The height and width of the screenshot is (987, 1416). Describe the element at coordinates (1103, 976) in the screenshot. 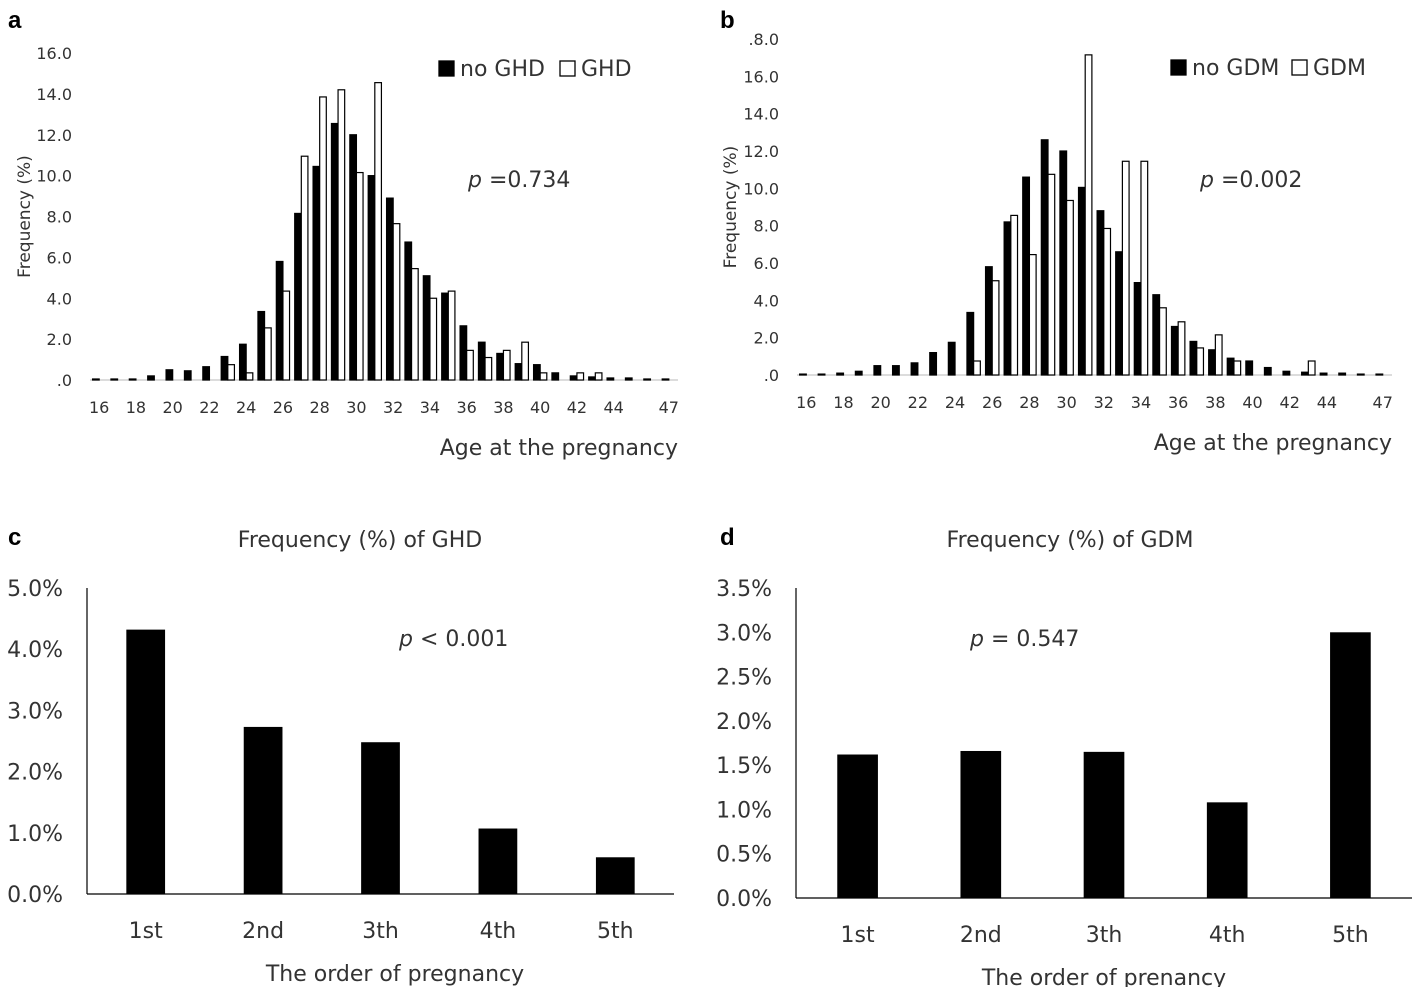

I see `x-axis-title: The order of prenancy` at that location.